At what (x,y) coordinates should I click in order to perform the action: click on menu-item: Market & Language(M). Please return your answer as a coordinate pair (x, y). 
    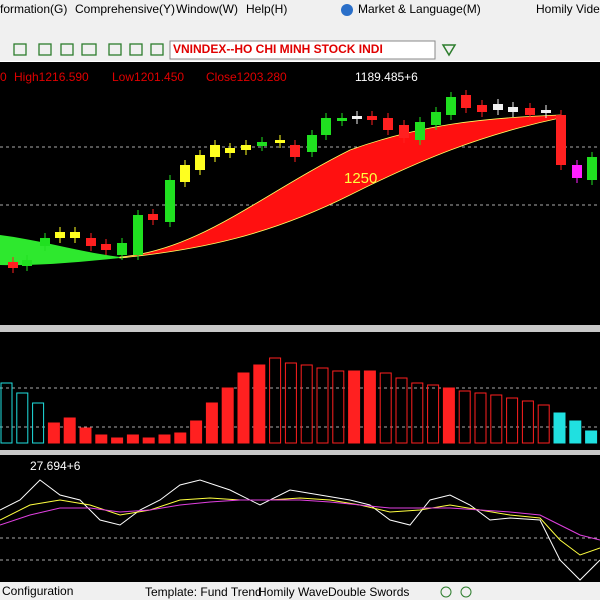
    Looking at the image, I should click on (419, 9).